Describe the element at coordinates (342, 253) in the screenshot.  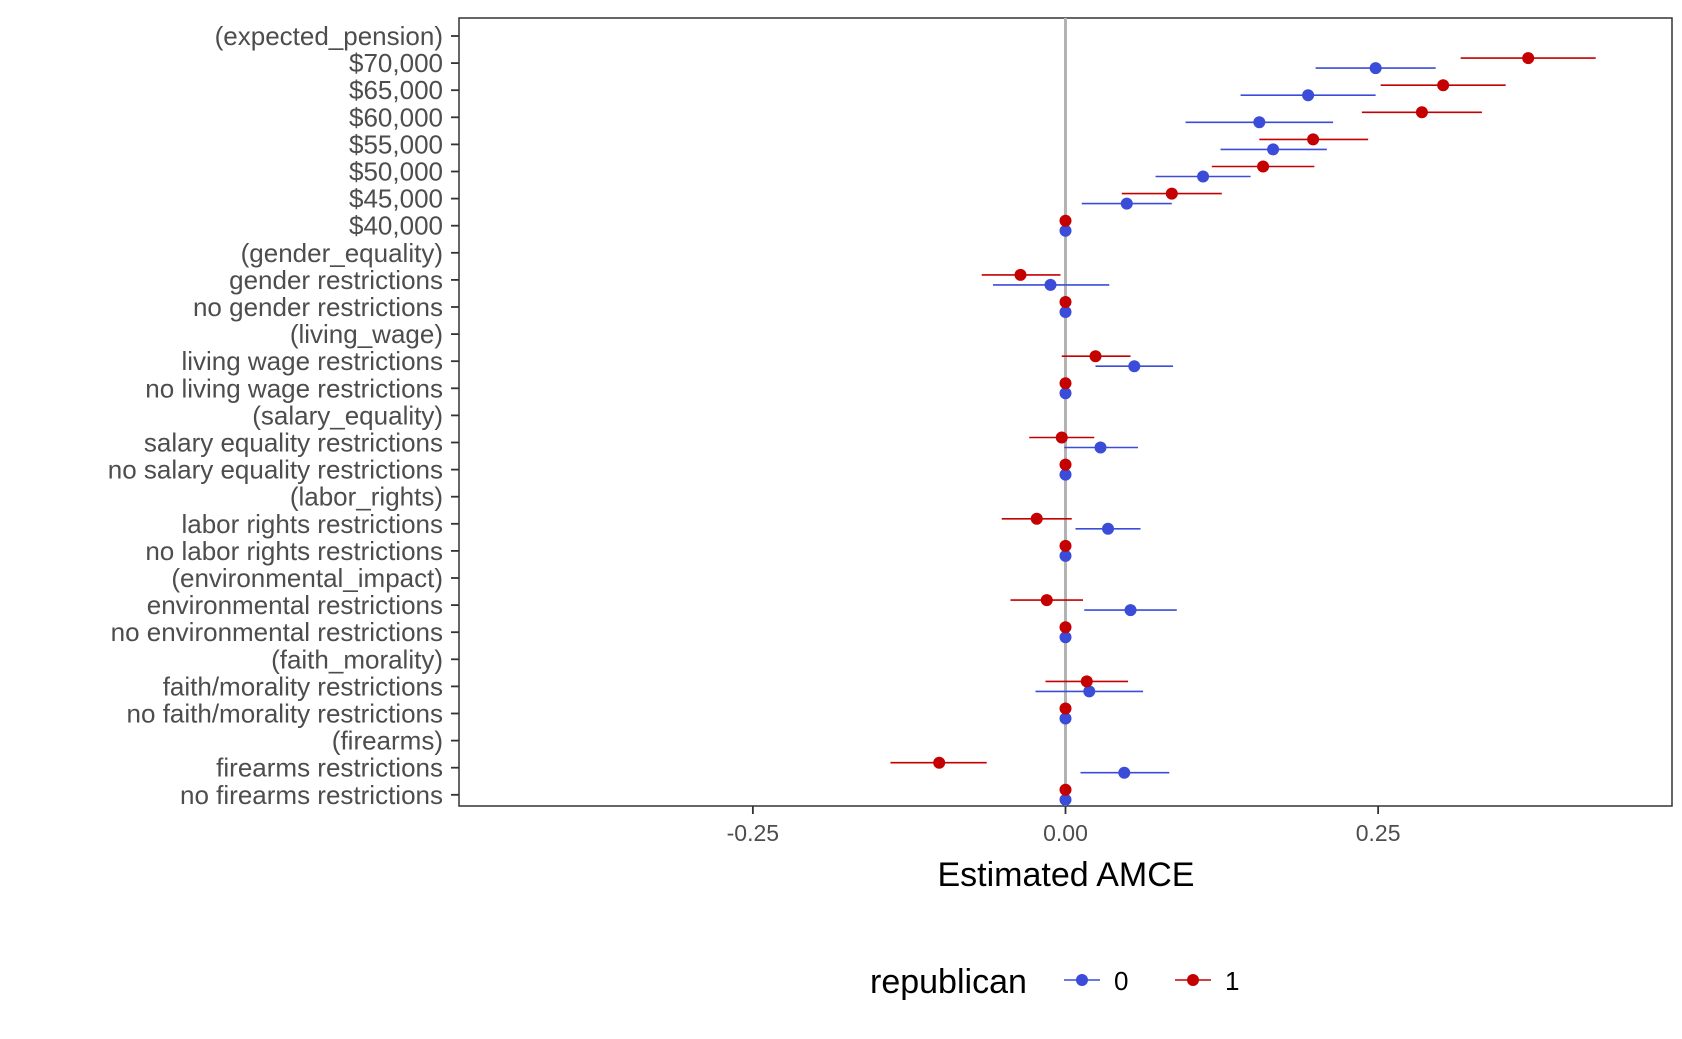
I see `y-tick-label: (gender_equality)` at that location.